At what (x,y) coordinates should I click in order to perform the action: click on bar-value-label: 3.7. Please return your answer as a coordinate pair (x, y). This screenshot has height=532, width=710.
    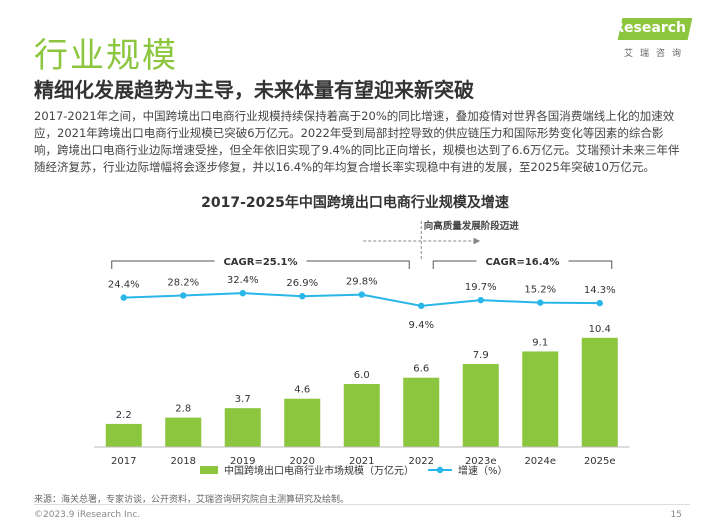
    Looking at the image, I should click on (243, 399).